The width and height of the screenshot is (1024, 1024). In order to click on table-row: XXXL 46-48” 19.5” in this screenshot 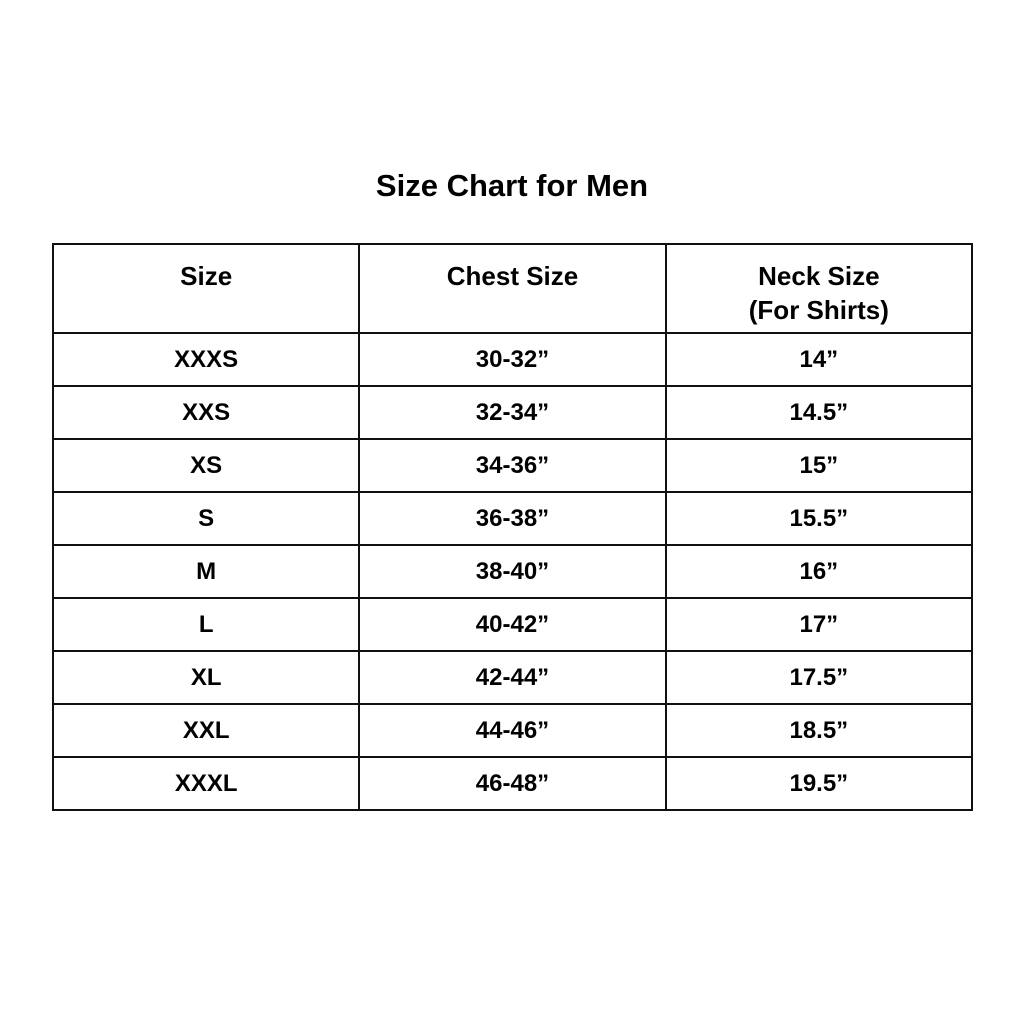, I will do `click(512, 783)`.